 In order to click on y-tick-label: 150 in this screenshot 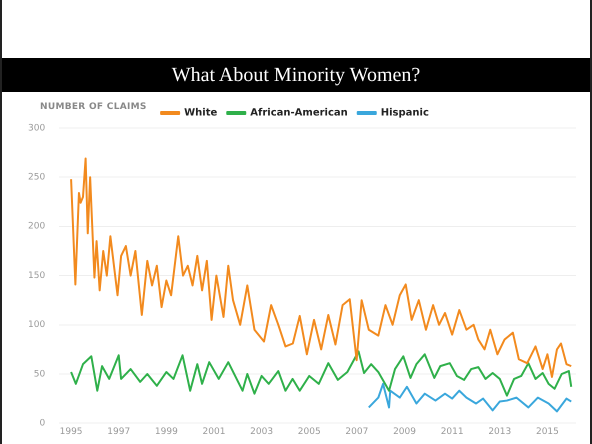, I will do `click(37, 275)`.